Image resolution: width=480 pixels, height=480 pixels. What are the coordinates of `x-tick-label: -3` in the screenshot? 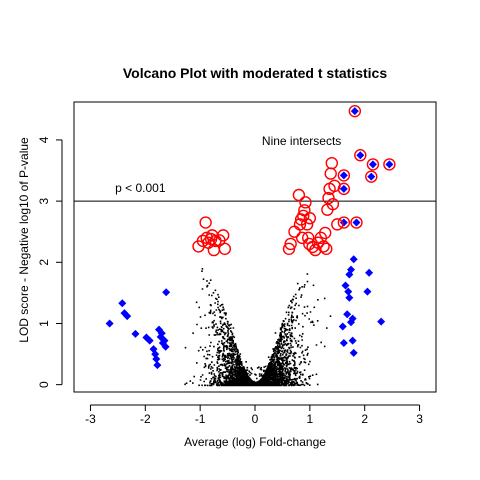 It's located at (90, 419).